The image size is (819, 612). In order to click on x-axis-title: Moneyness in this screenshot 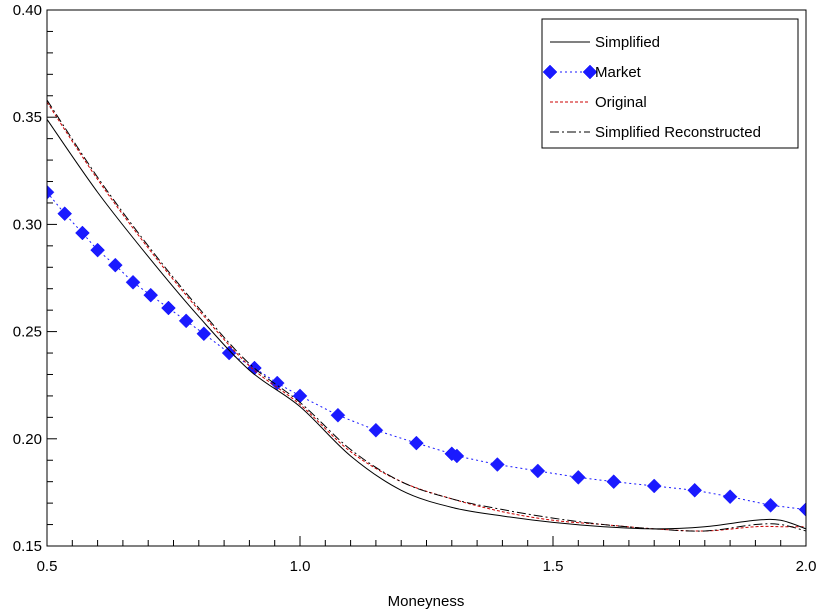, I will do `click(426, 601)`.